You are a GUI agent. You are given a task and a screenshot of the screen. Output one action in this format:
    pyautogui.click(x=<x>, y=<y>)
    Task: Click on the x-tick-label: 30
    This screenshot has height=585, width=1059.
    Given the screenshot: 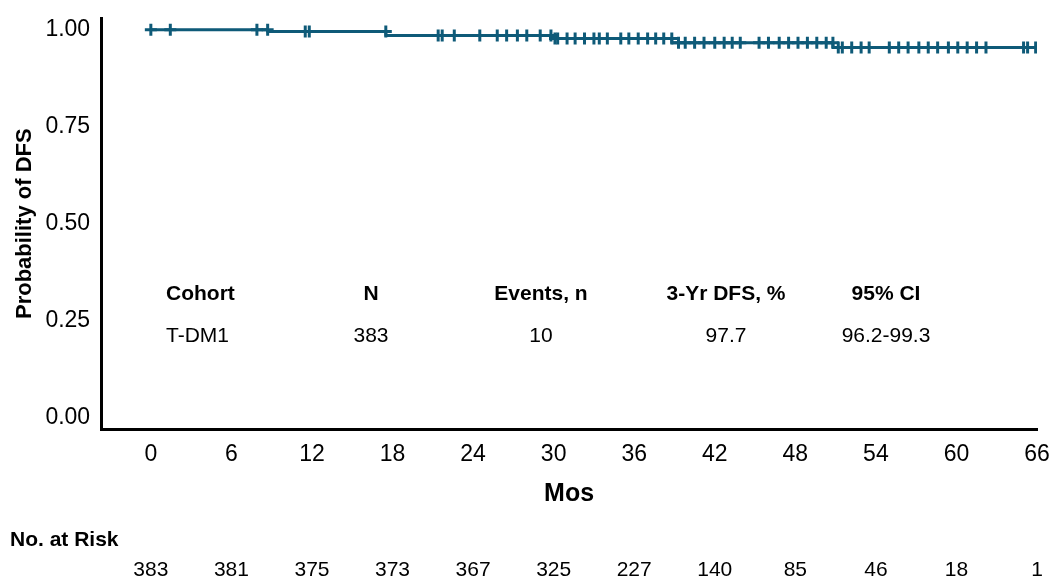 What is the action you would take?
    pyautogui.click(x=553, y=452)
    